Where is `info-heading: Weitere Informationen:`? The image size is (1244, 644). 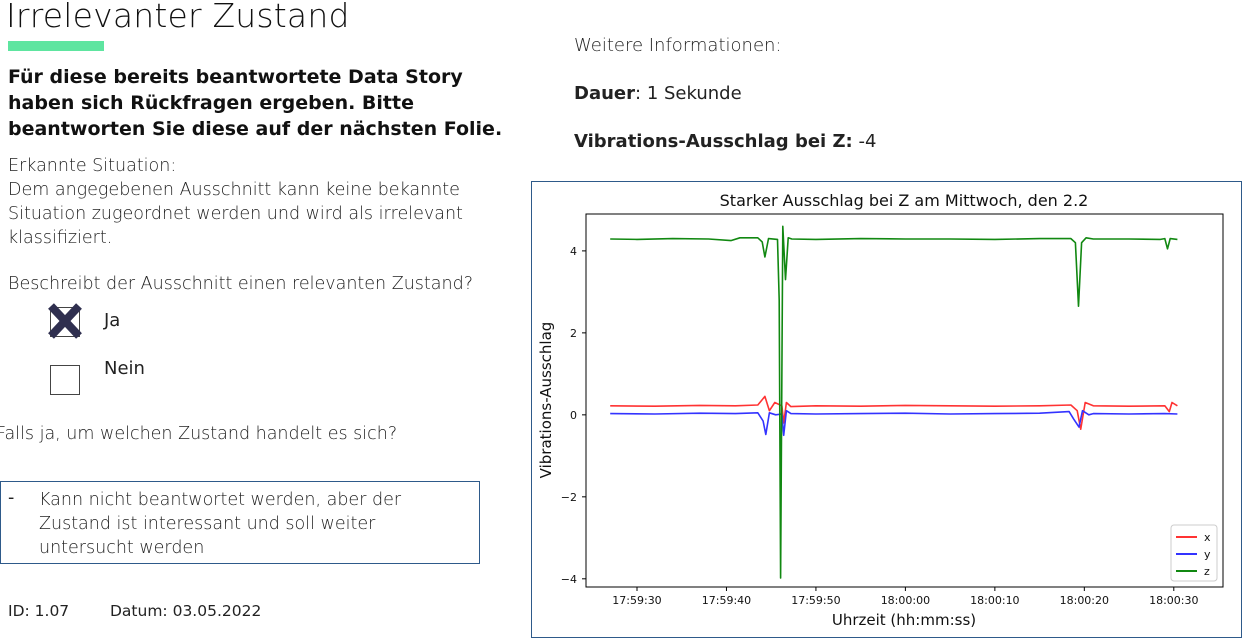 info-heading: Weitere Informationen: is located at coordinates (678, 45).